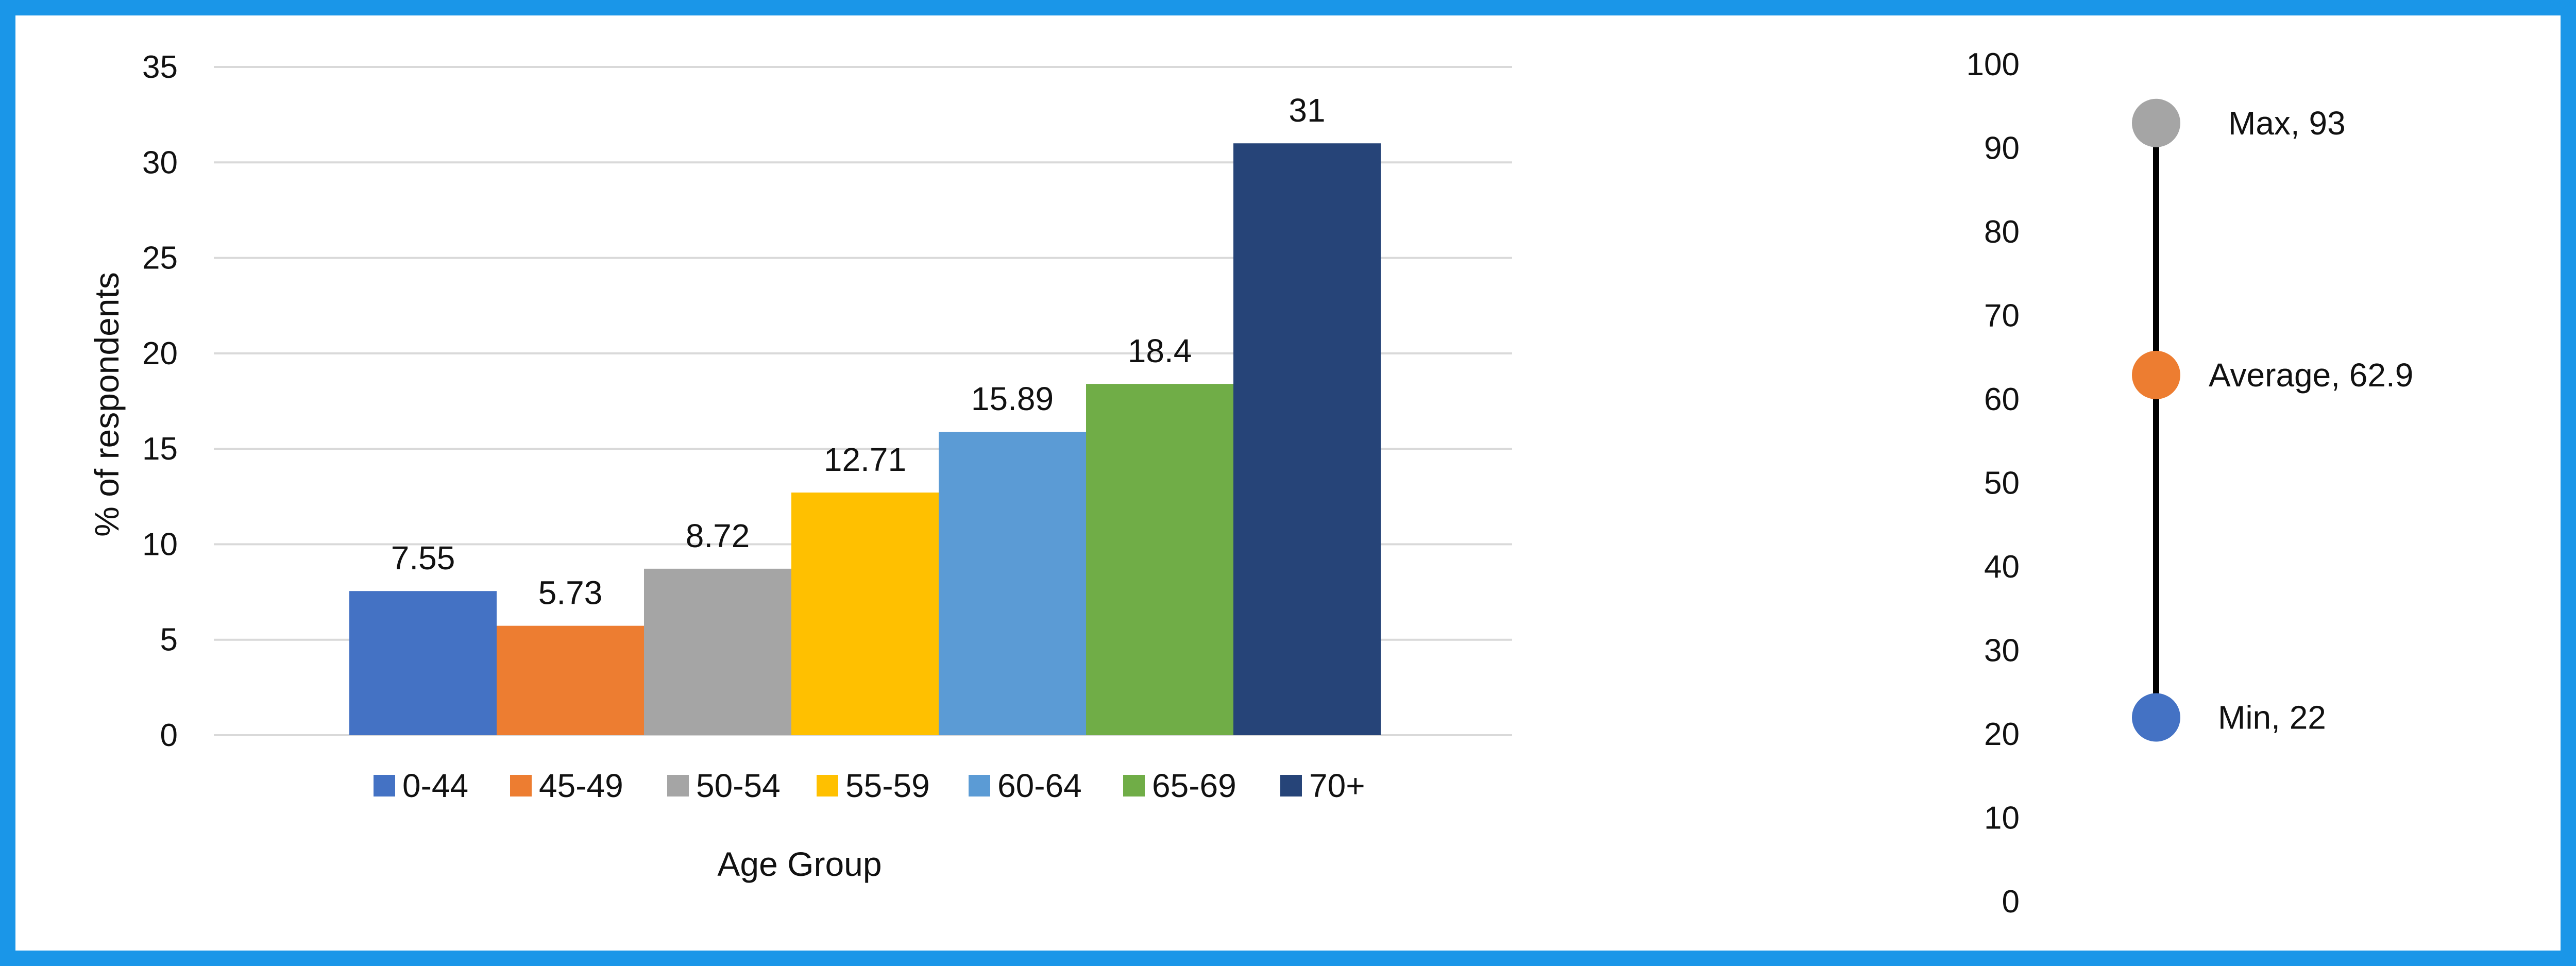 The width and height of the screenshot is (2576, 966). I want to click on data-label: 31, so click(1307, 111).